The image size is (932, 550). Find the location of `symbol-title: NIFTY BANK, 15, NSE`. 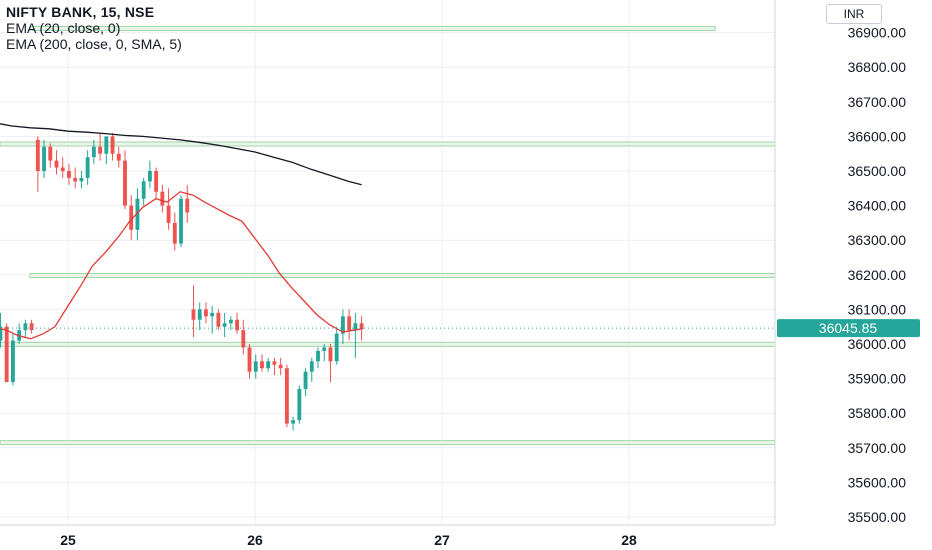

symbol-title: NIFTY BANK, 15, NSE is located at coordinates (80, 12).